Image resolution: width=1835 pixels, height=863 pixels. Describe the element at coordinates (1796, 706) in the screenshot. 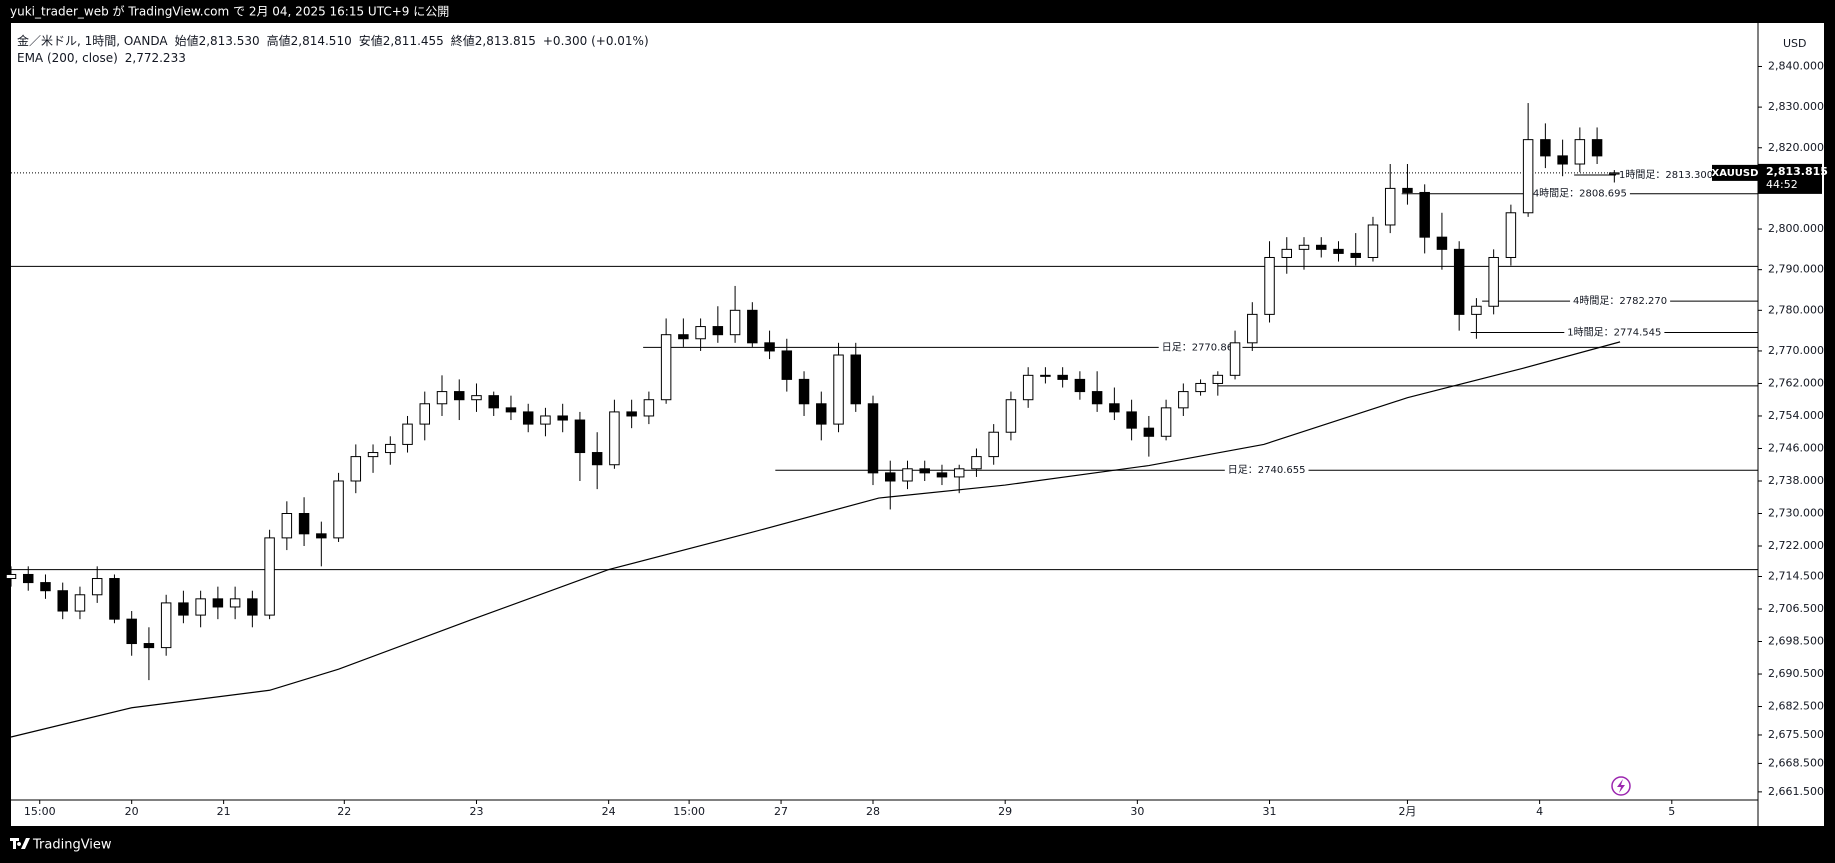

I see `y-tick-label: 2,682.500` at that location.